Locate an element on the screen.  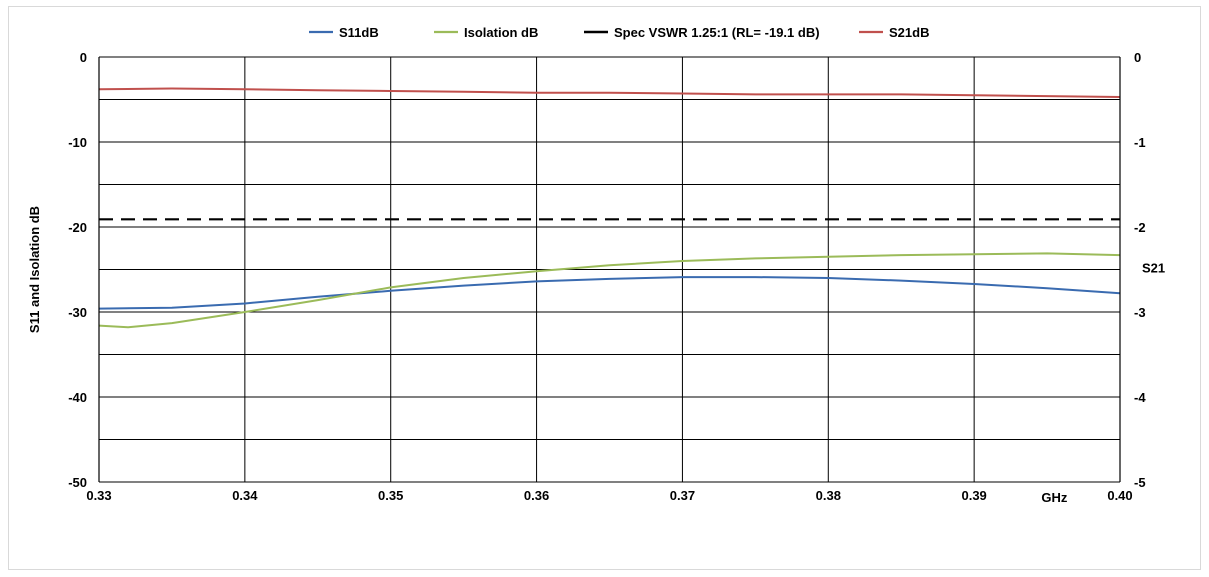
y2-tick-label: -2 is located at coordinates (1140, 227).